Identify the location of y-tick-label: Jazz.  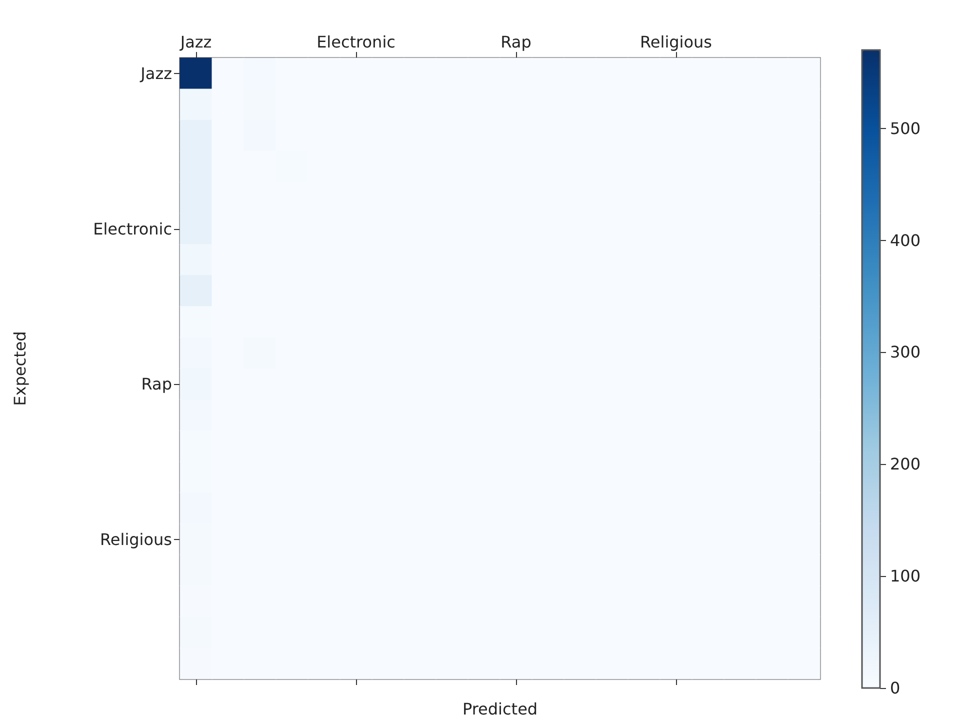
(156, 74).